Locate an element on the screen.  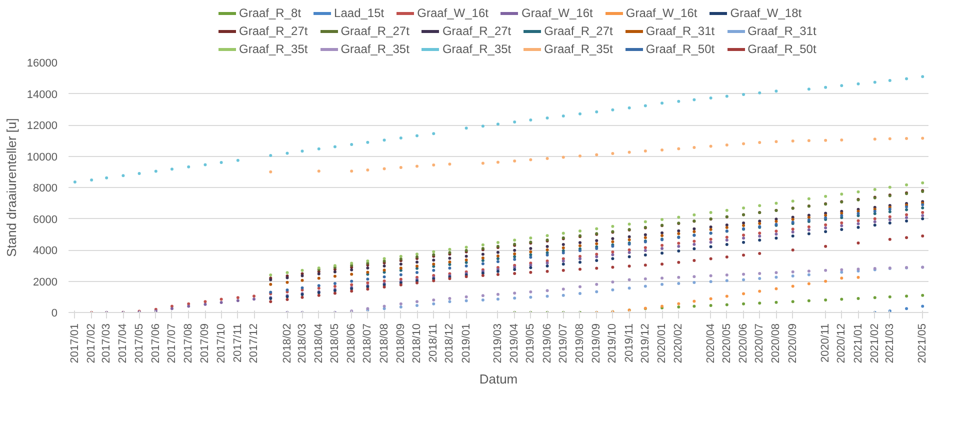
x-tick-label: 2019/06 is located at coordinates (547, 343).